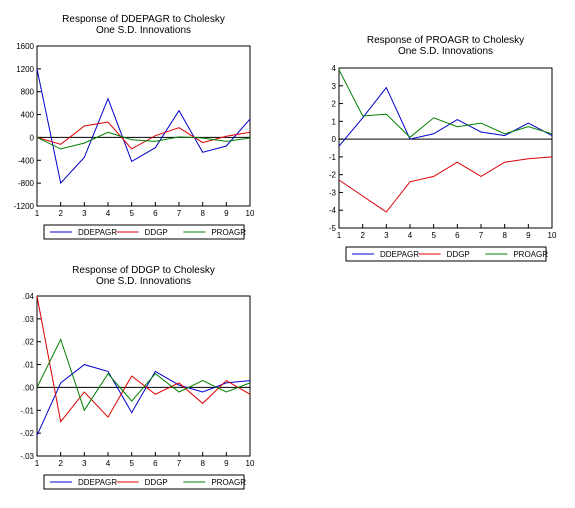 Image resolution: width=575 pixels, height=508 pixels. I want to click on y-tick-label: 2, so click(334, 104).